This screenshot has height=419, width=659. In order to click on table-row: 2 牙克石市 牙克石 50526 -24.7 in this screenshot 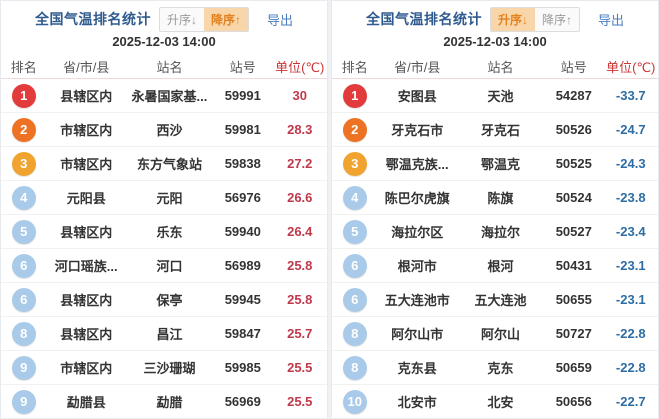, I will do `click(495, 130)`.